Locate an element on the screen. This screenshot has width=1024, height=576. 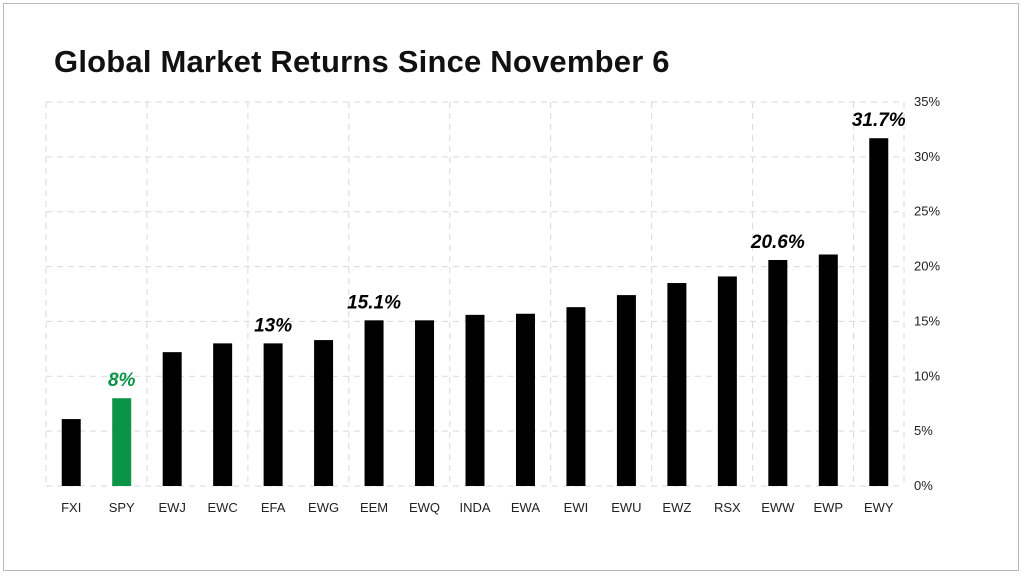
y-tick-label: 35% is located at coordinates (927, 101).